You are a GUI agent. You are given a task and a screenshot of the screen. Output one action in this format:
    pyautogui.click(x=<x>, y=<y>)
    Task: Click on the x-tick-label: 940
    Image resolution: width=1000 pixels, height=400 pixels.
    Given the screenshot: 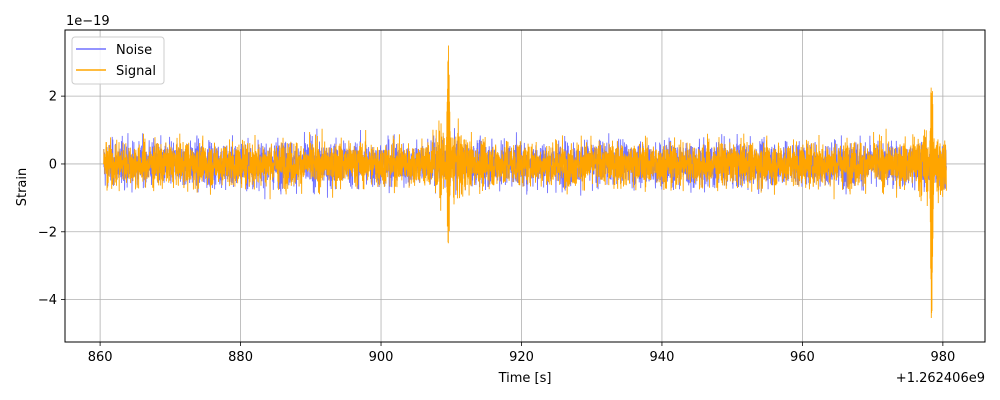 What is the action you would take?
    pyautogui.click(x=662, y=357)
    